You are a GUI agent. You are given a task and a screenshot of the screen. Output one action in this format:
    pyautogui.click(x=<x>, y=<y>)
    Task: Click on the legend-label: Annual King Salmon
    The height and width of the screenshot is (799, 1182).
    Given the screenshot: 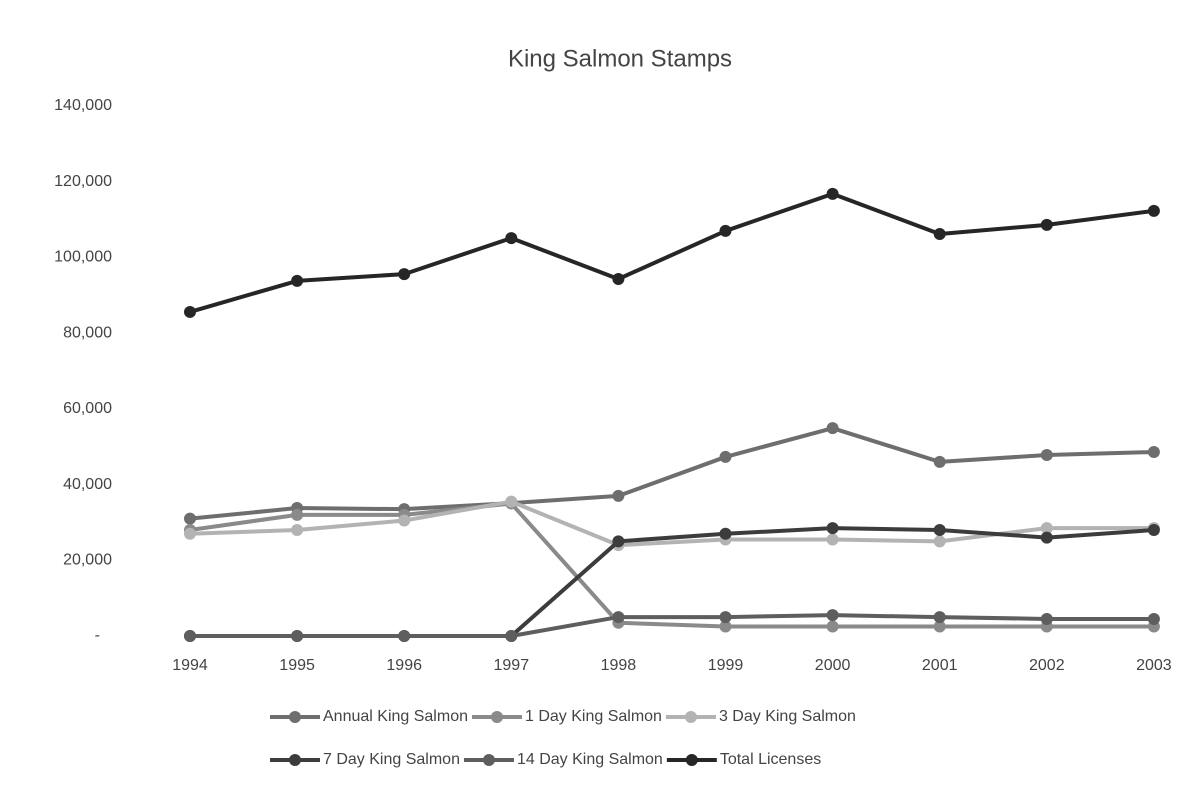 What is the action you would take?
    pyautogui.click(x=395, y=716)
    